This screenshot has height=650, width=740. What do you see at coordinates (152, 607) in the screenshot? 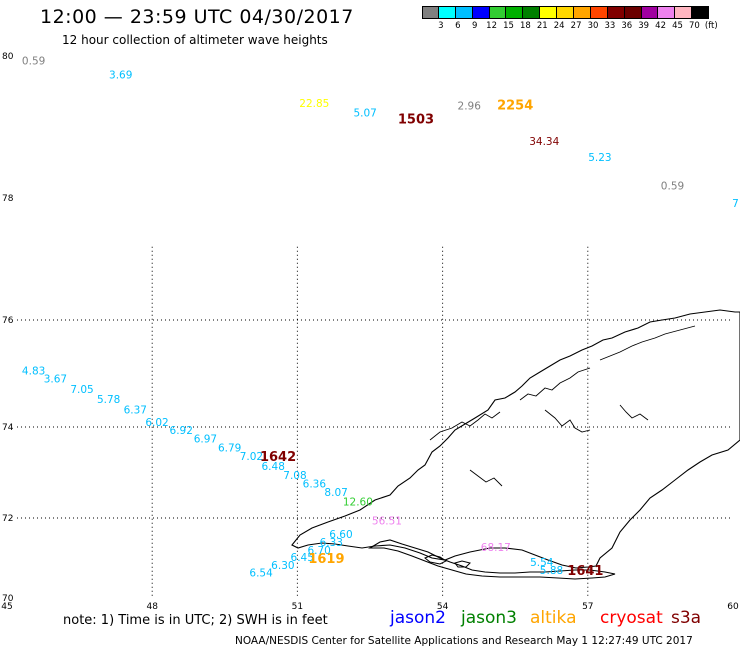
I see `lon-tick-label: 48` at bounding box center [152, 607].